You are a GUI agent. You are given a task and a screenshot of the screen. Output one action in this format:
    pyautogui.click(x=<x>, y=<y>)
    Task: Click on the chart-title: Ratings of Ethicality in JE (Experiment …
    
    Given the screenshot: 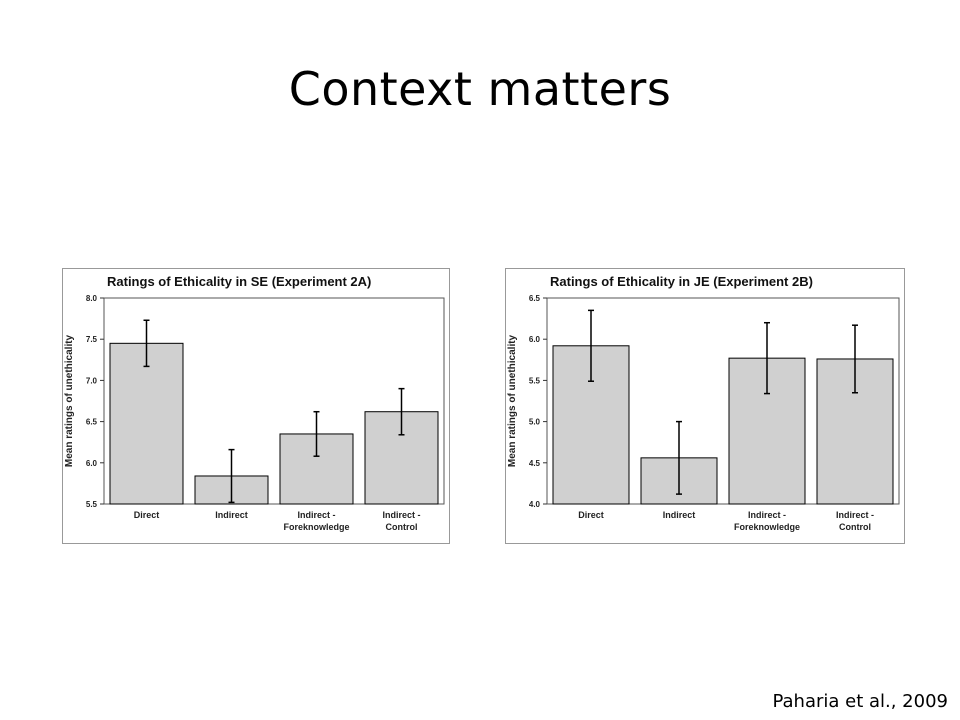 What is the action you would take?
    pyautogui.click(x=681, y=281)
    